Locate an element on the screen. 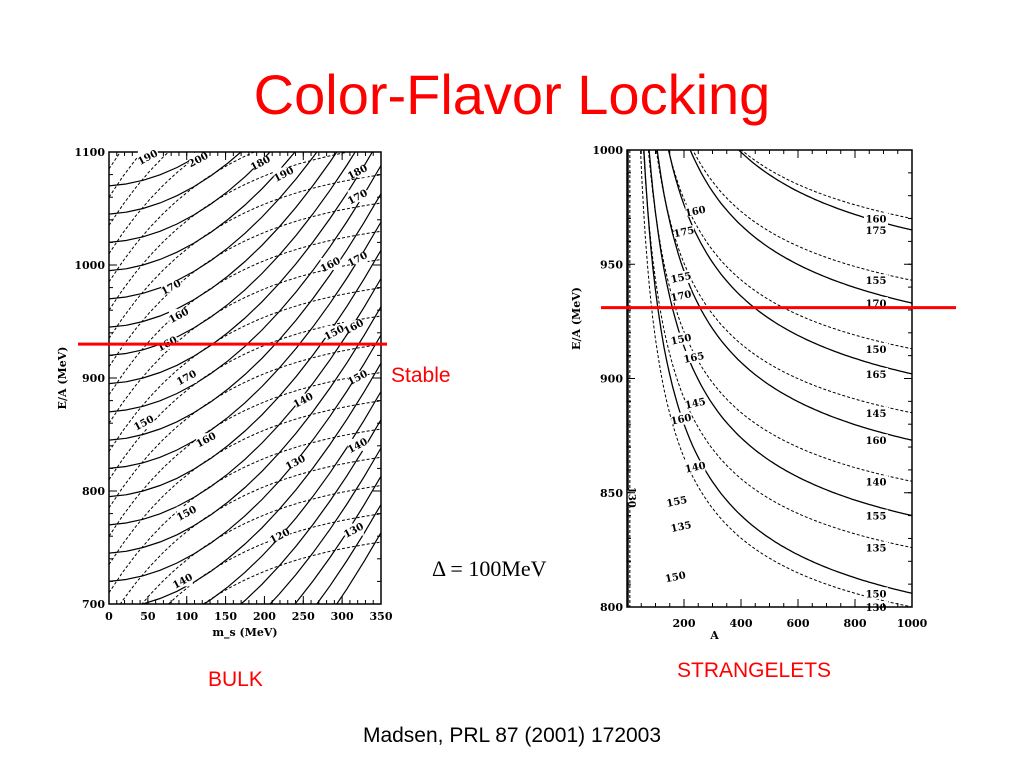  strangelet-contour-label: 170 is located at coordinates (681, 296).